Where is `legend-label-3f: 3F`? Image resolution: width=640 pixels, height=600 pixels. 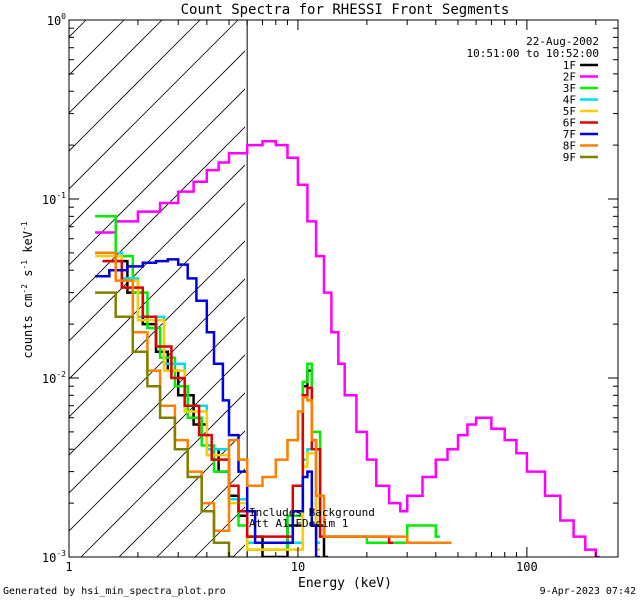 legend-label-3f: 3F is located at coordinates (569, 88).